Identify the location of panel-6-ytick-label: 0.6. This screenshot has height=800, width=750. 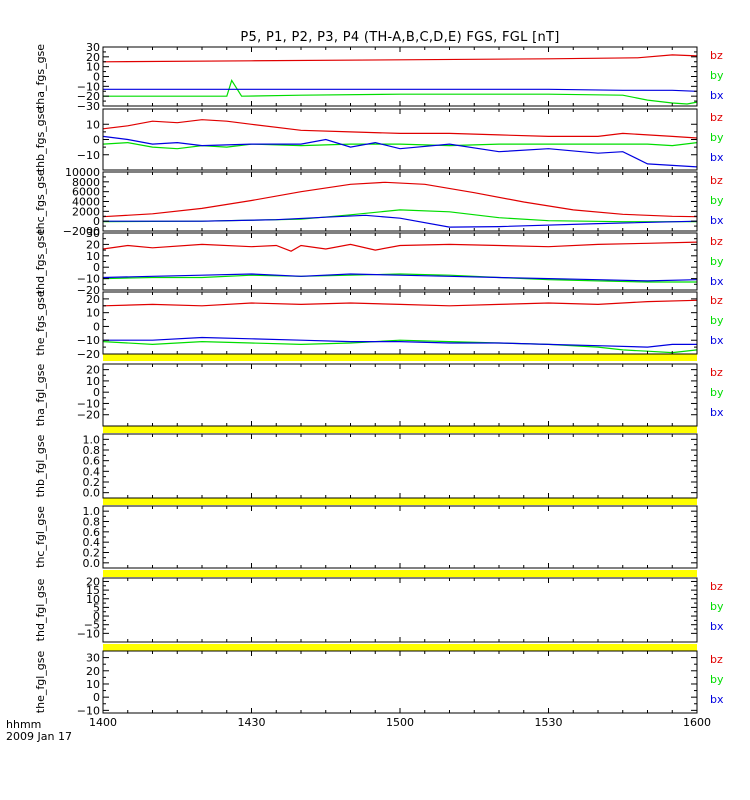
(92, 461).